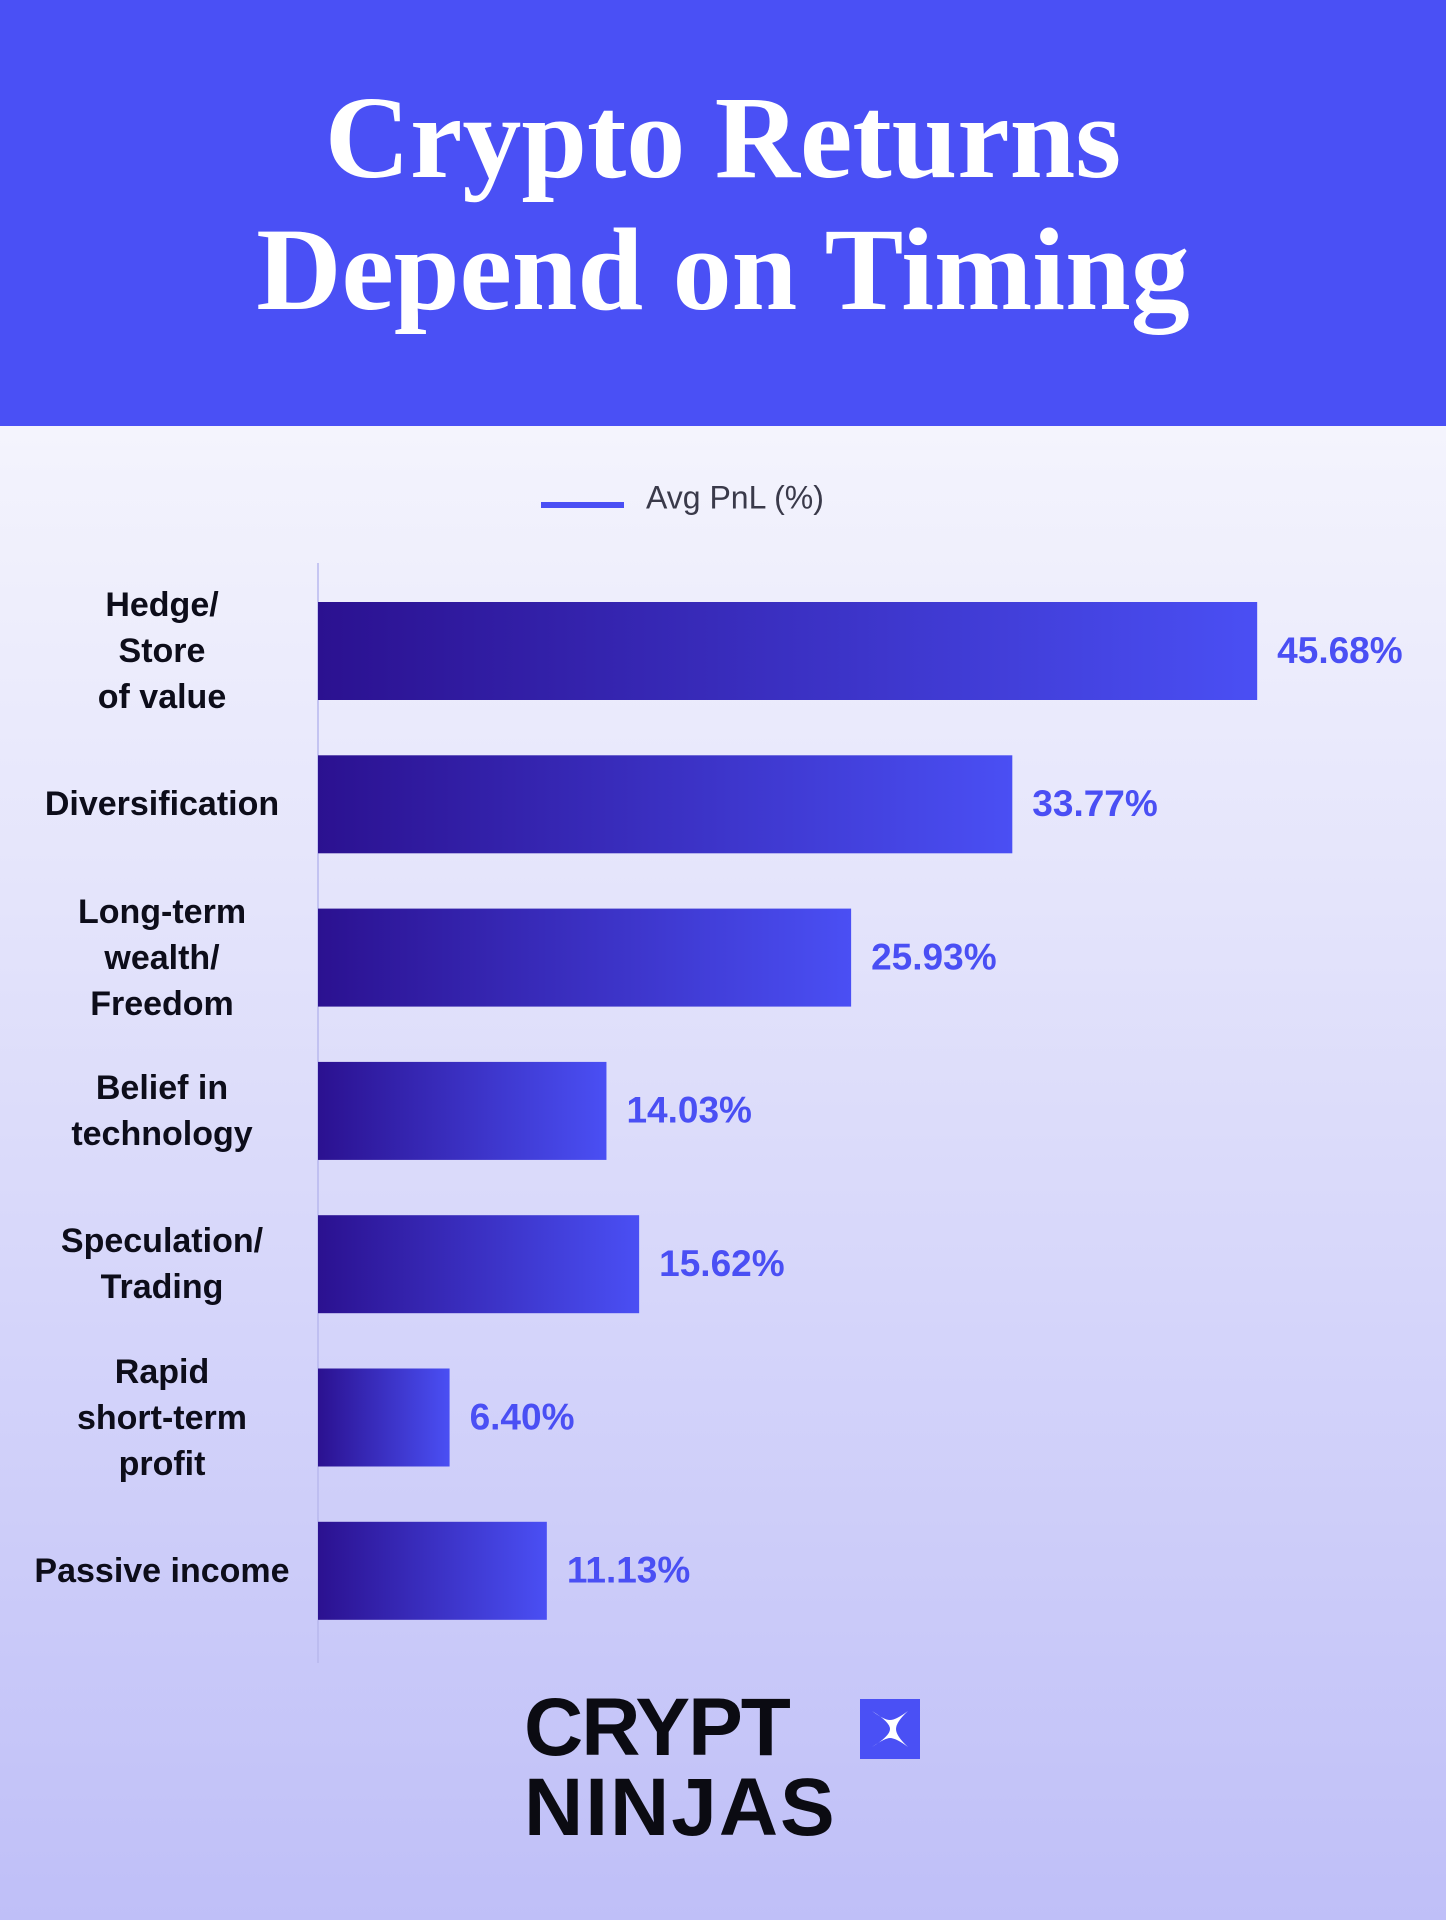 This screenshot has width=1446, height=1920. What do you see at coordinates (890, 1729) in the screenshot?
I see `brand-icon` at bounding box center [890, 1729].